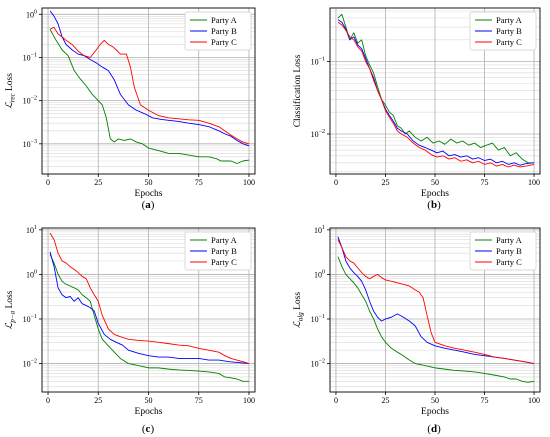 This screenshot has height=437, width=550. Describe the element at coordinates (10, 91) in the screenshot. I see `y-axis-label: ℒrec Loss` at that location.